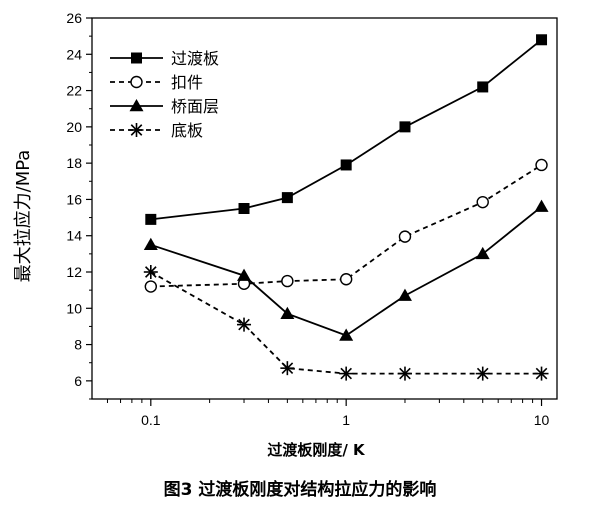 This screenshot has width=604, height=515. I want to click on y-tick-label: 16, so click(74, 199).